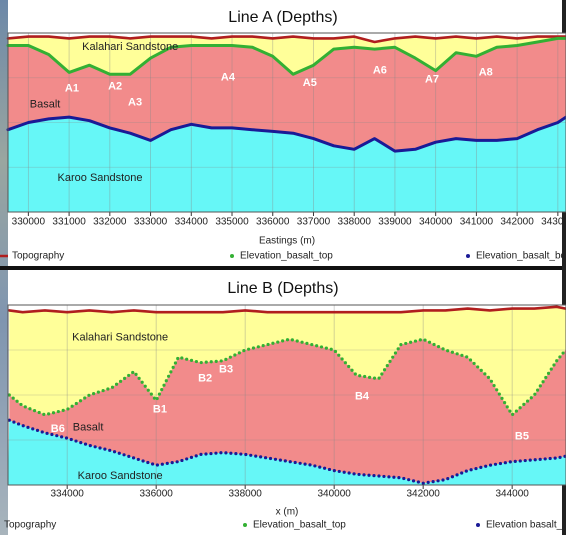 The height and width of the screenshot is (535, 566). What do you see at coordinates (521, 256) in the screenshot?
I see `legend-label: Elevation_basalt_bottom` at bounding box center [521, 256].